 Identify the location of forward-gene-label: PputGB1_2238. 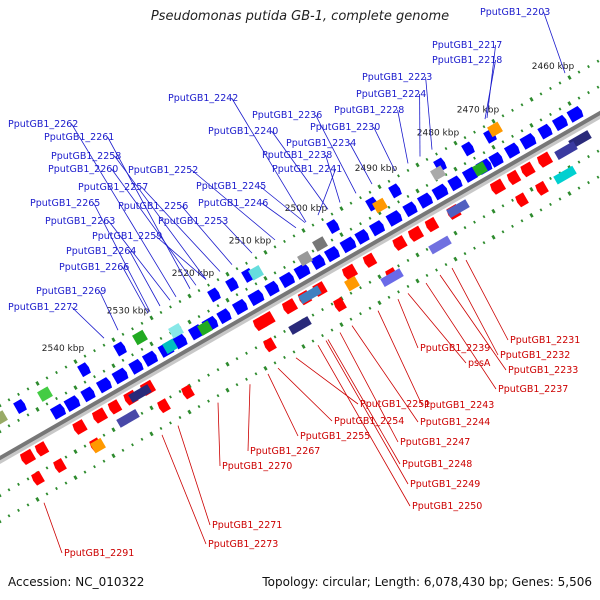
(297, 155).